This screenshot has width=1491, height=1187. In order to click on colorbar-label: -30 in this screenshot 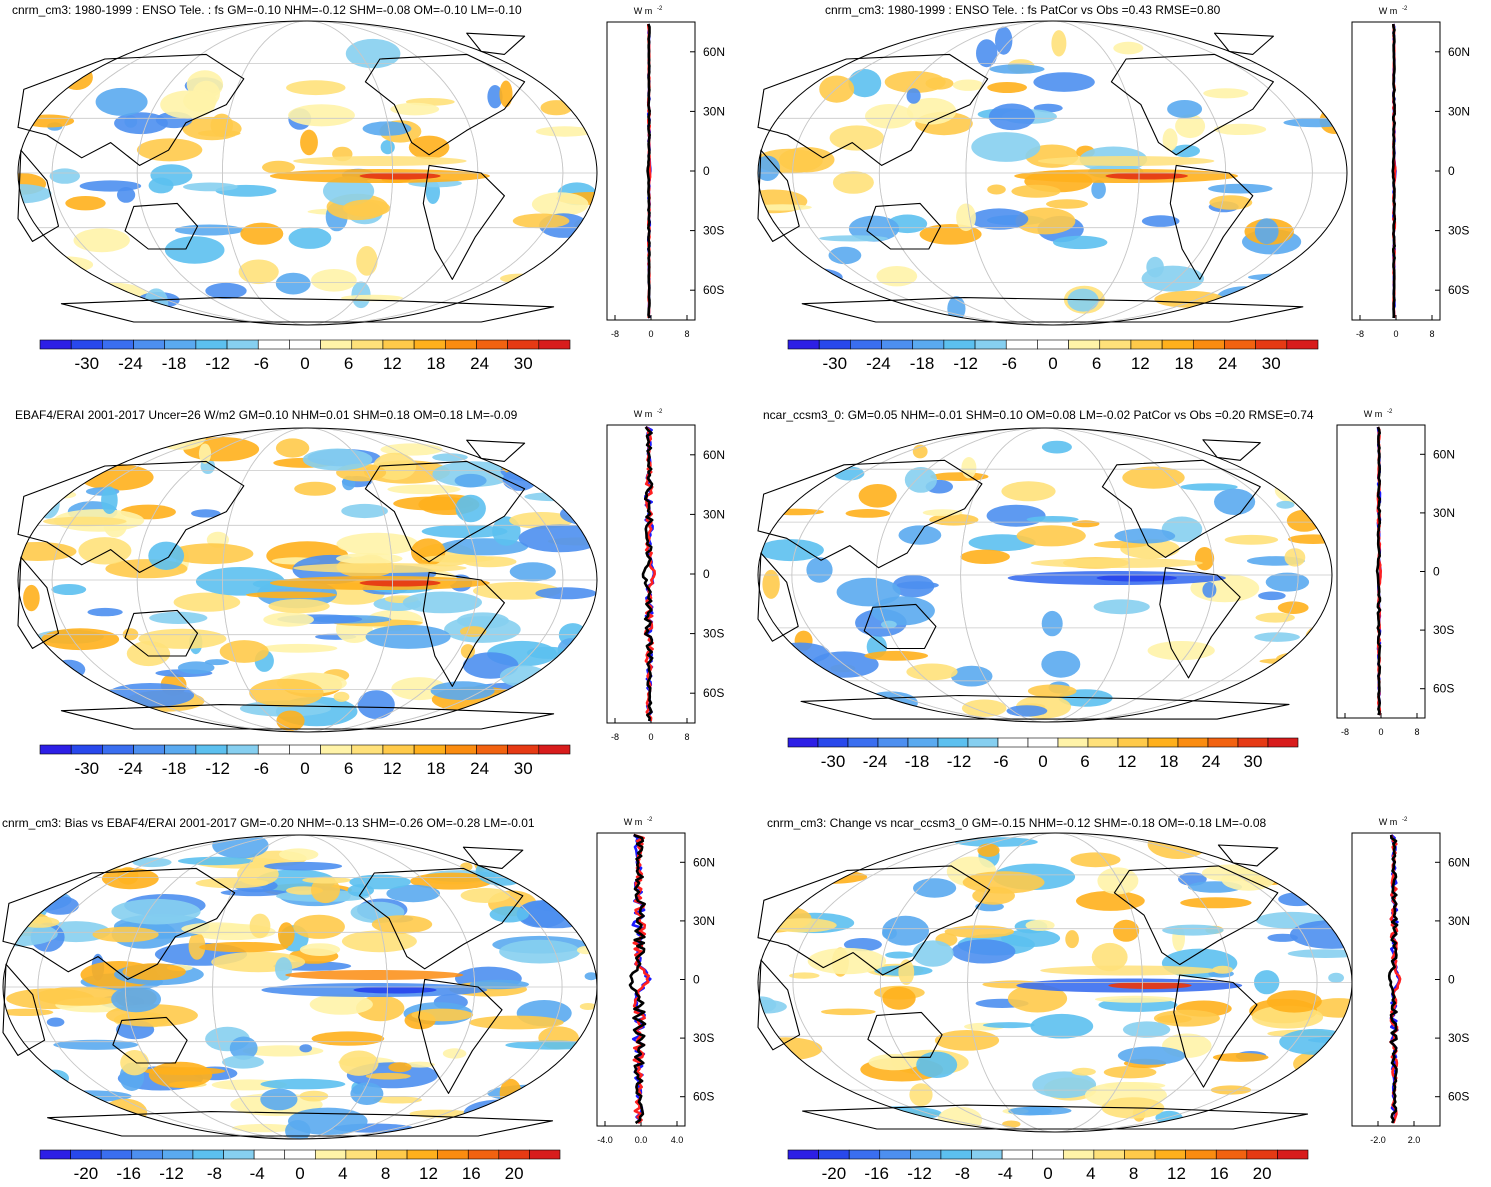, I will do `click(833, 761)`.